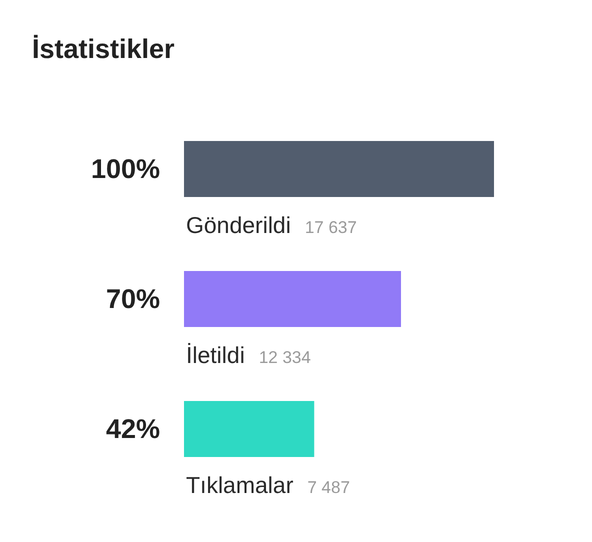  What do you see at coordinates (133, 299) in the screenshot?
I see `data-label: 70%` at bounding box center [133, 299].